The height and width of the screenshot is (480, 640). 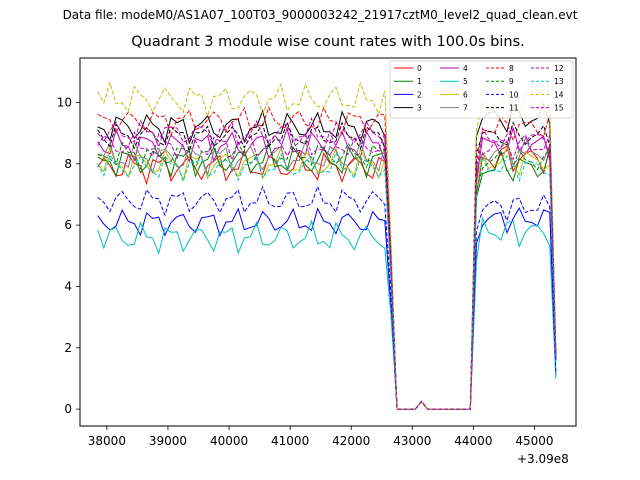 What do you see at coordinates (473, 441) in the screenshot?
I see `x-tick-label: 44000` at bounding box center [473, 441].